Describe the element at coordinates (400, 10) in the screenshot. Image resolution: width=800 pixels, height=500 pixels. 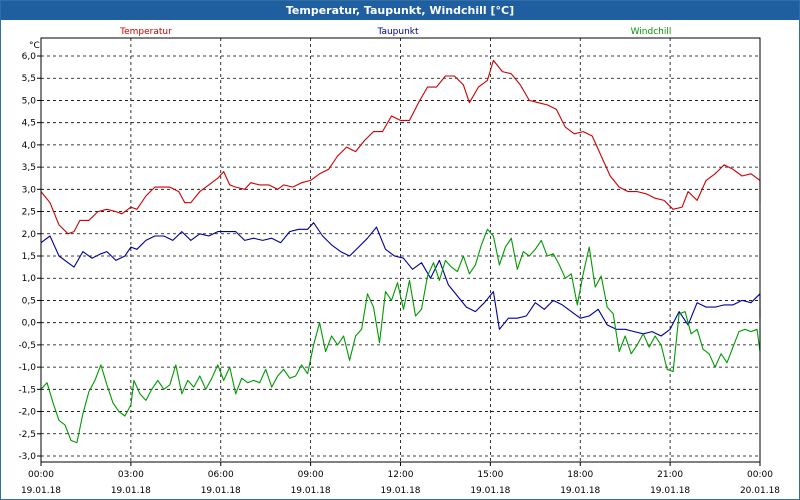
I see `window-title: Temperatur, Taupunkt, Windchill [°C]` at that location.